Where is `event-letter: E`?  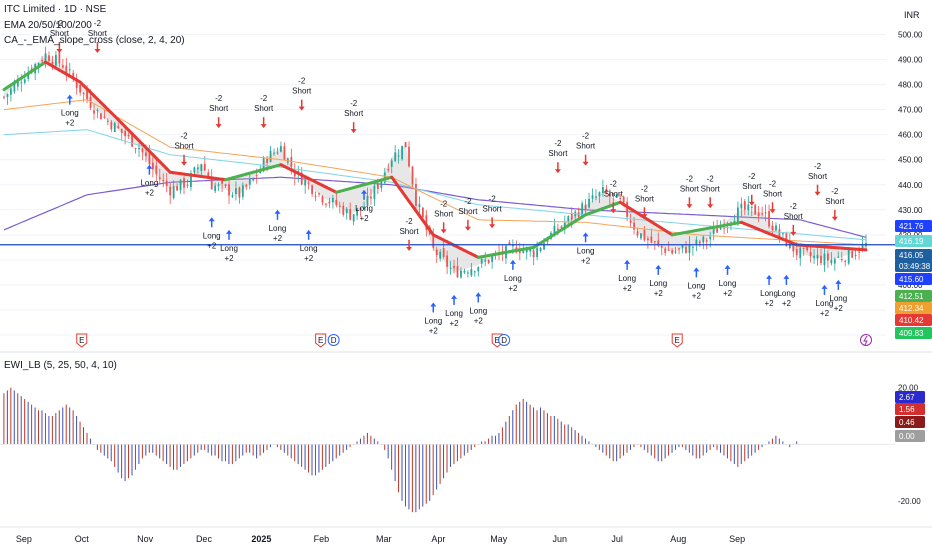 event-letter: E is located at coordinates (677, 340).